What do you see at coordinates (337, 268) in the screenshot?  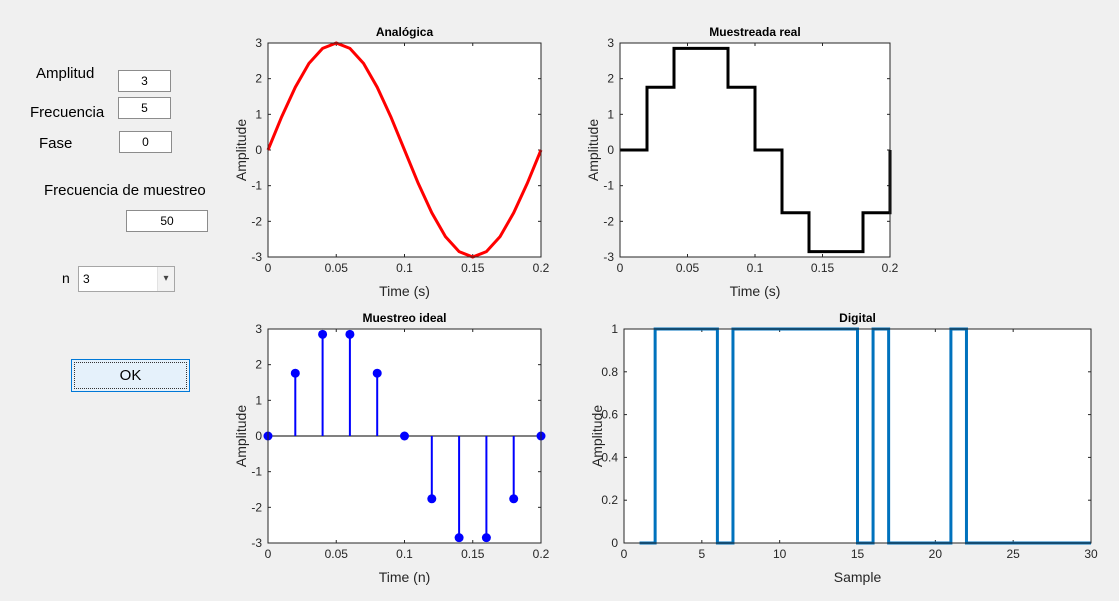 I see `analog-xtick-label: 0.05` at bounding box center [337, 268].